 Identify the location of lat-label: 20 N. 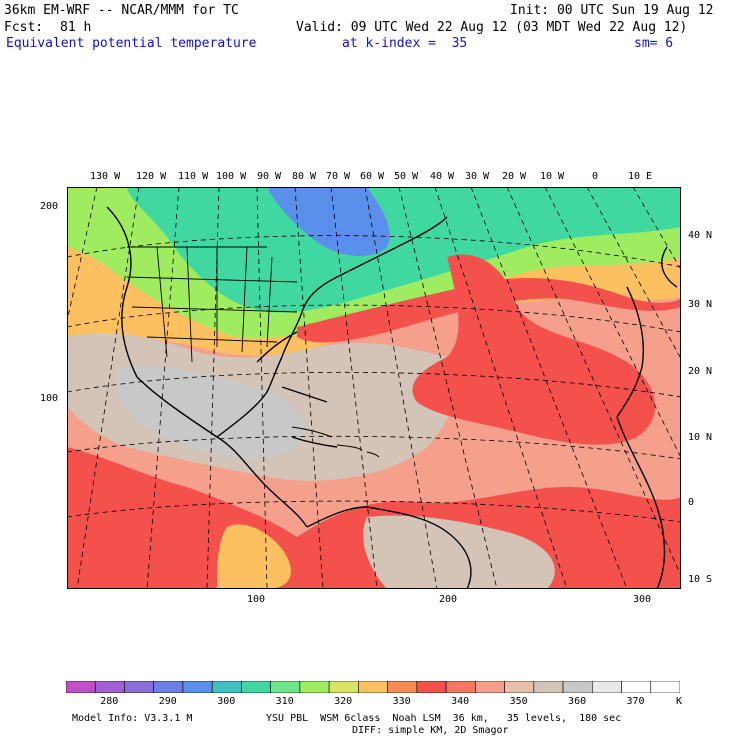
(700, 371).